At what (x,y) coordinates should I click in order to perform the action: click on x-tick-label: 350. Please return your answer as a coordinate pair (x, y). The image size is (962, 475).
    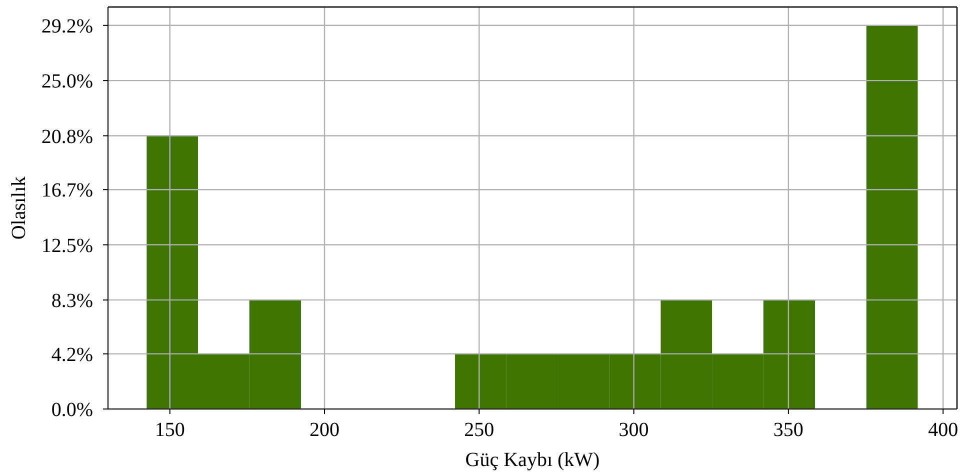
    Looking at the image, I should click on (788, 430).